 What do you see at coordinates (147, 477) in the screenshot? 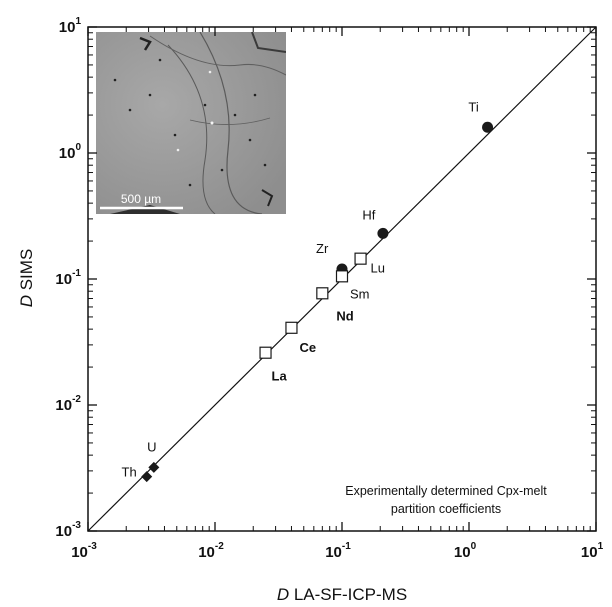
I see `point-th` at bounding box center [147, 477].